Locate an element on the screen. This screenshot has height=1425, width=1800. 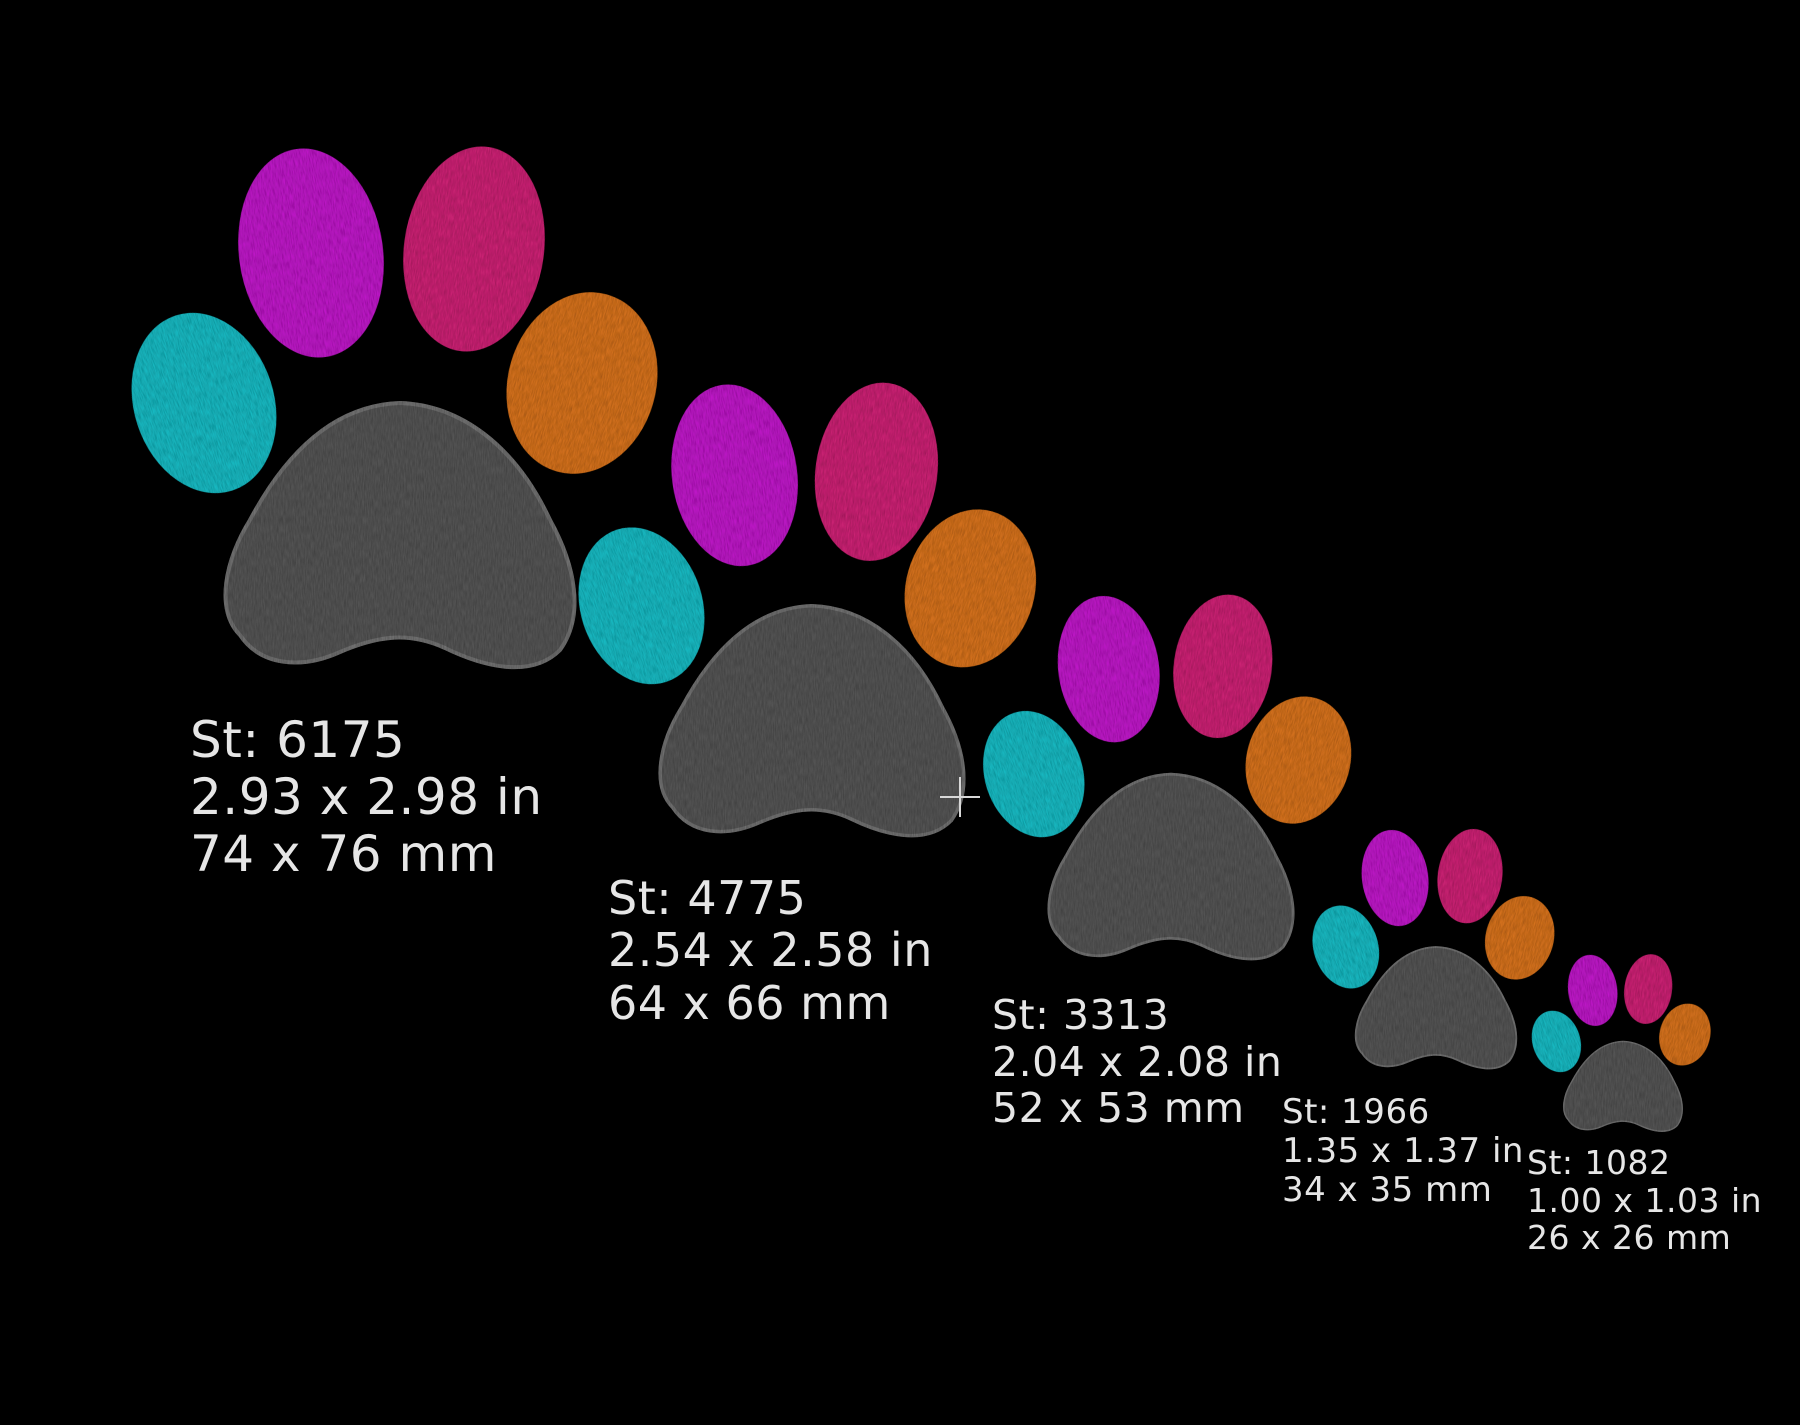
design-2-size-inches: 2.54 x 2.58 in is located at coordinates (770, 950).